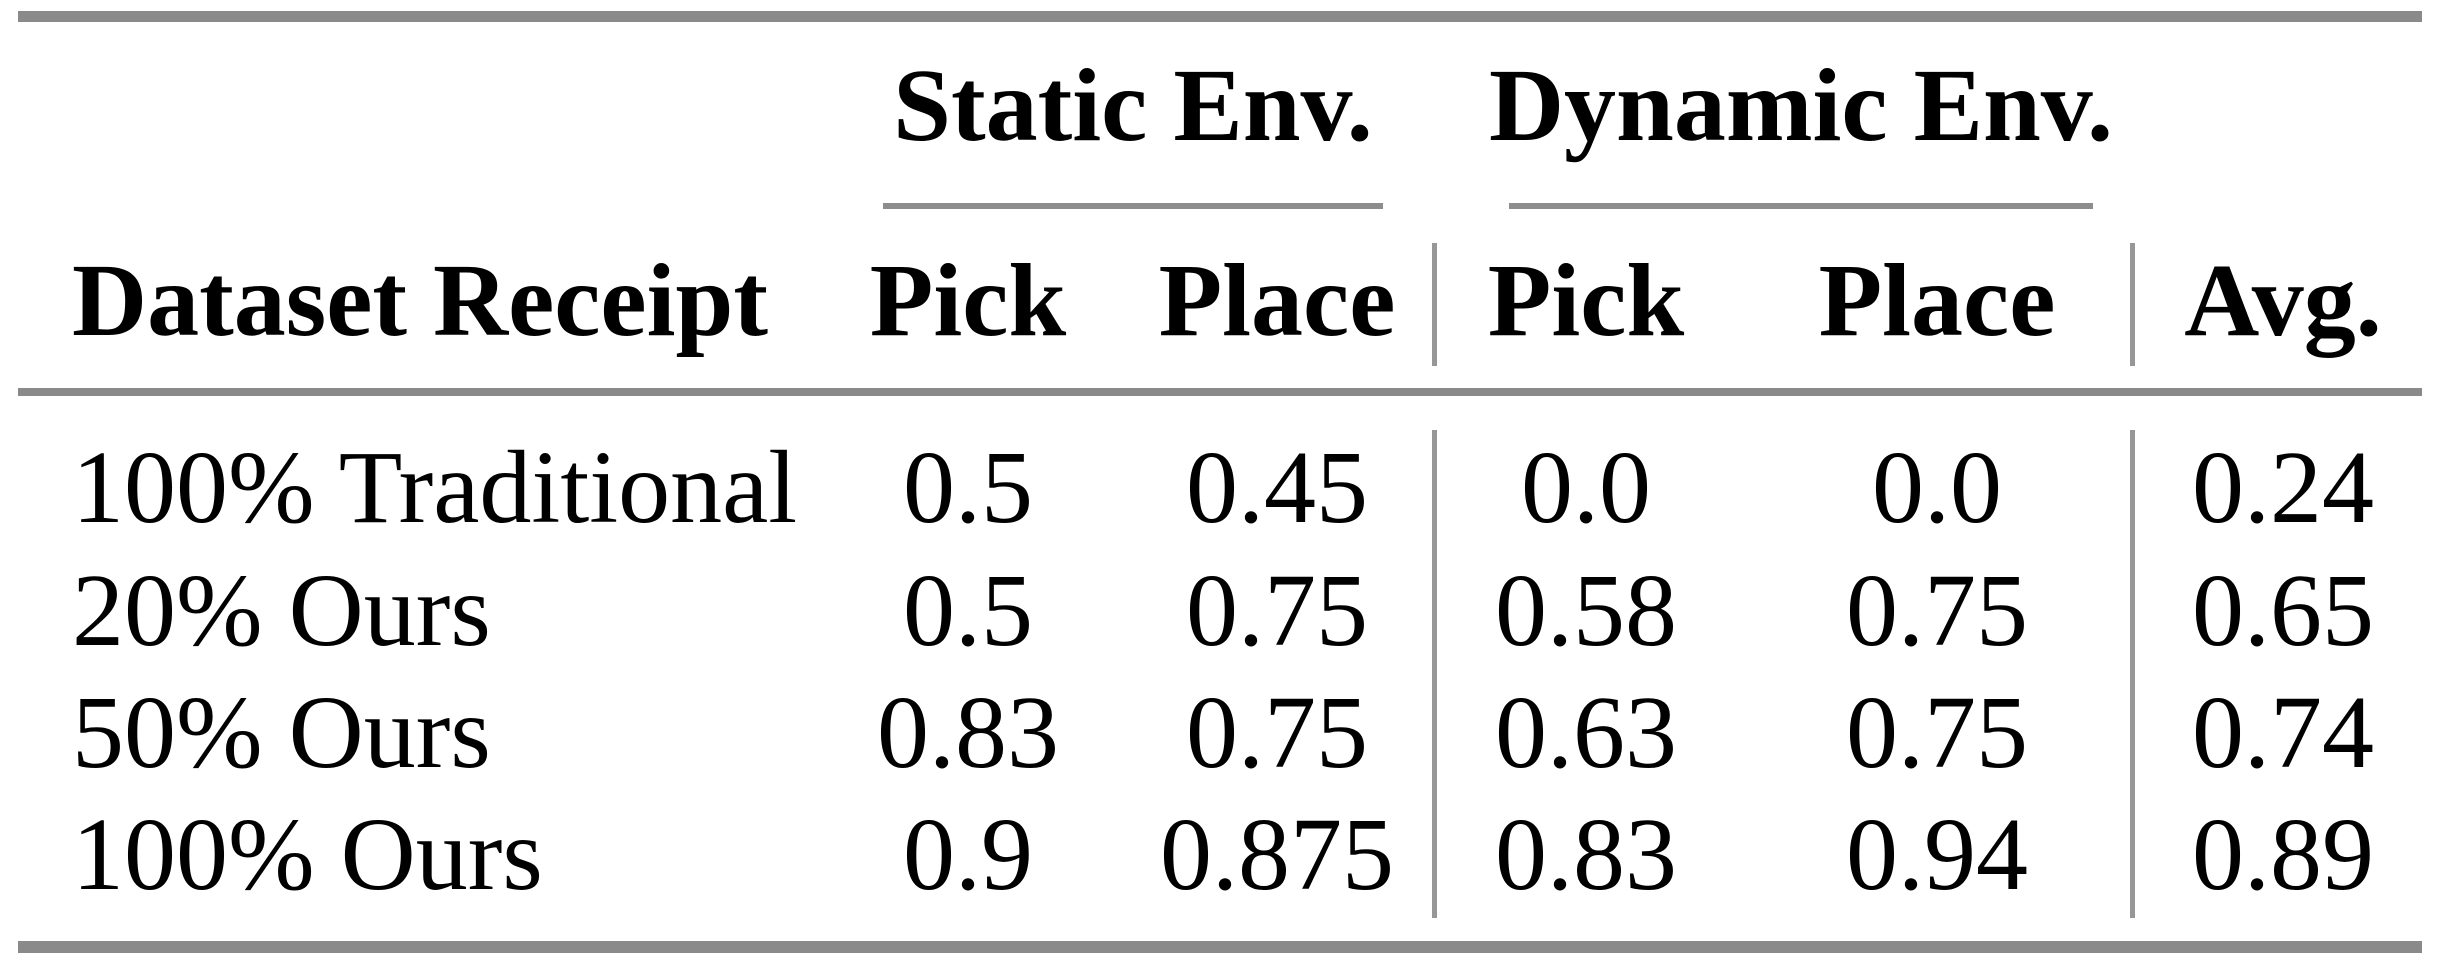  What do you see at coordinates (307, 854) in the screenshot?
I see `row-label: 100% Ours` at bounding box center [307, 854].